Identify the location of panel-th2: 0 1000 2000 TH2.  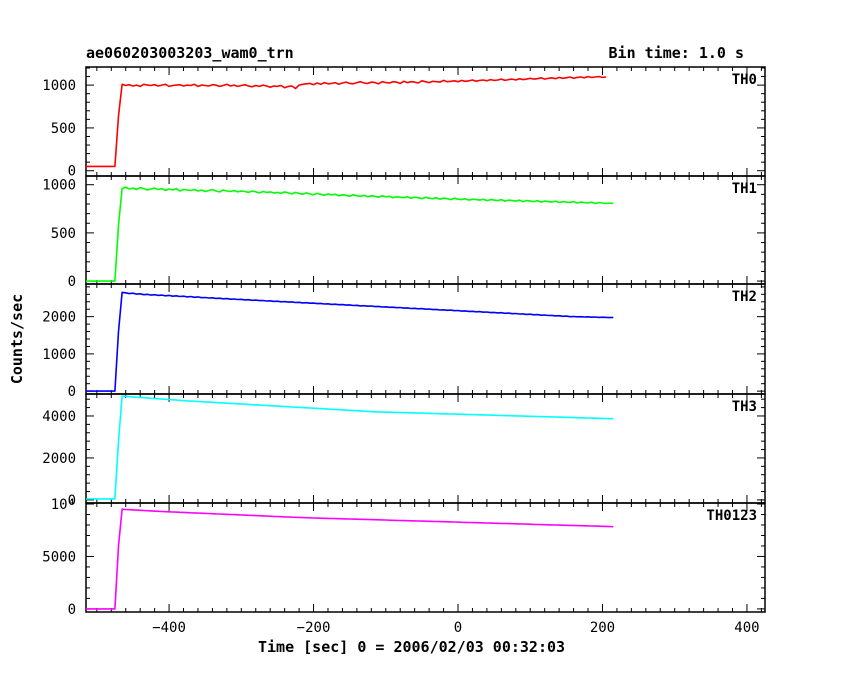
(404, 341).